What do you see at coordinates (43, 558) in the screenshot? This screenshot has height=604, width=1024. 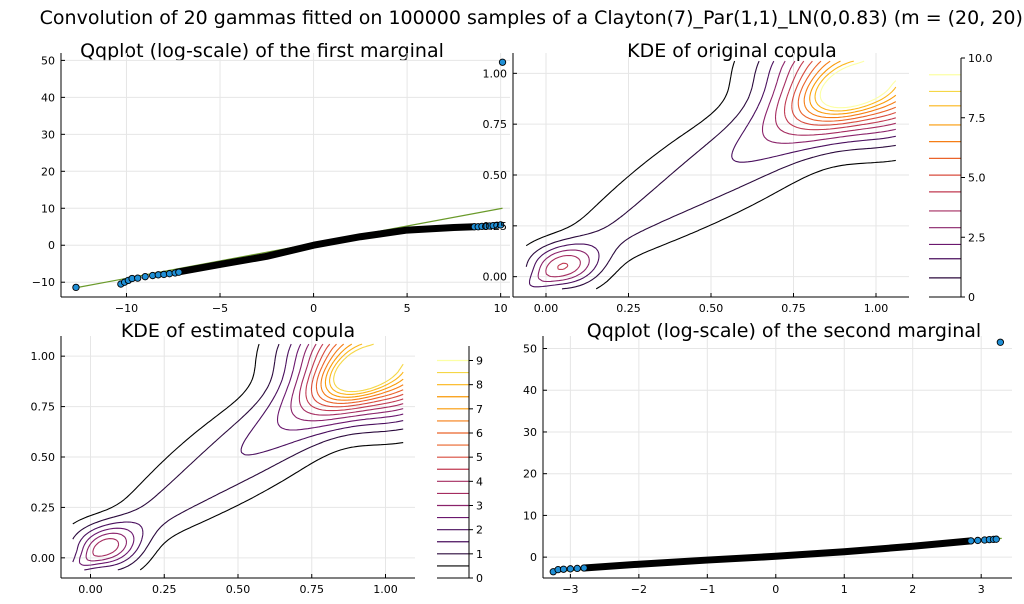 I see `kde-estimated-ytick-label: 0.00` at bounding box center [43, 558].